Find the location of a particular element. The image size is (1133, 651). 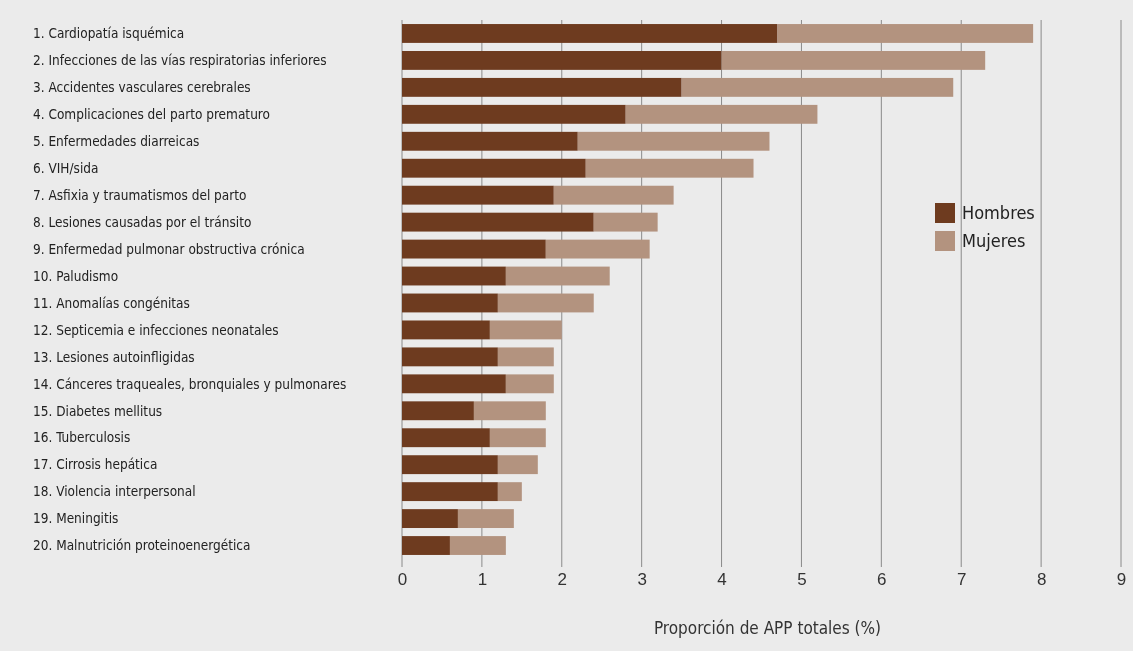

x-tick-label: 4 is located at coordinates (722, 580).